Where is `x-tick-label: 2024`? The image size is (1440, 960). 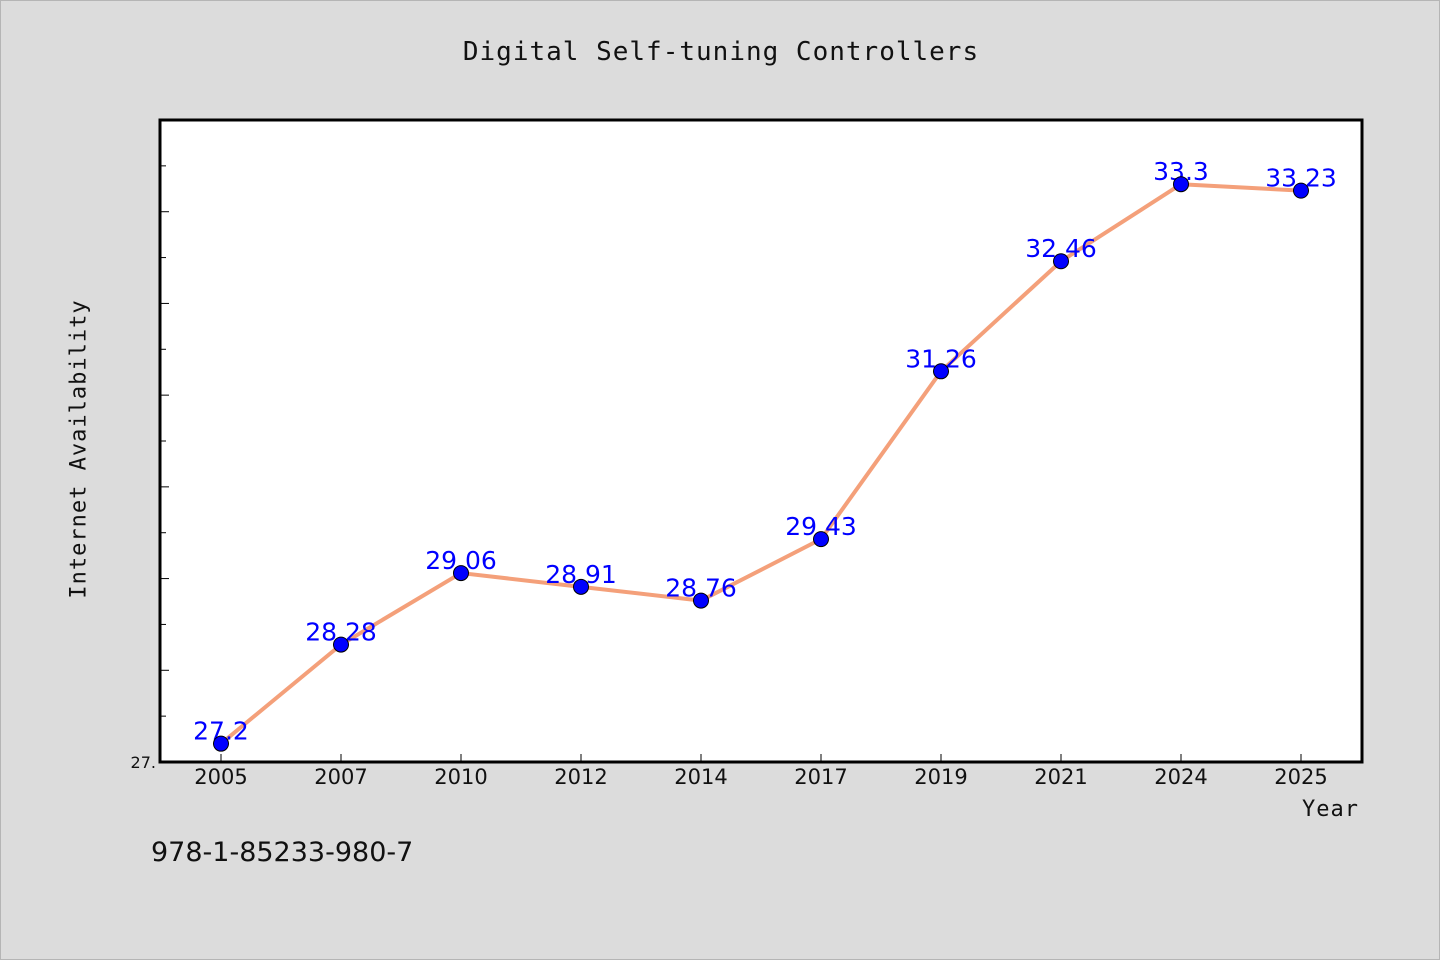 x-tick-label: 2024 is located at coordinates (1180, 777).